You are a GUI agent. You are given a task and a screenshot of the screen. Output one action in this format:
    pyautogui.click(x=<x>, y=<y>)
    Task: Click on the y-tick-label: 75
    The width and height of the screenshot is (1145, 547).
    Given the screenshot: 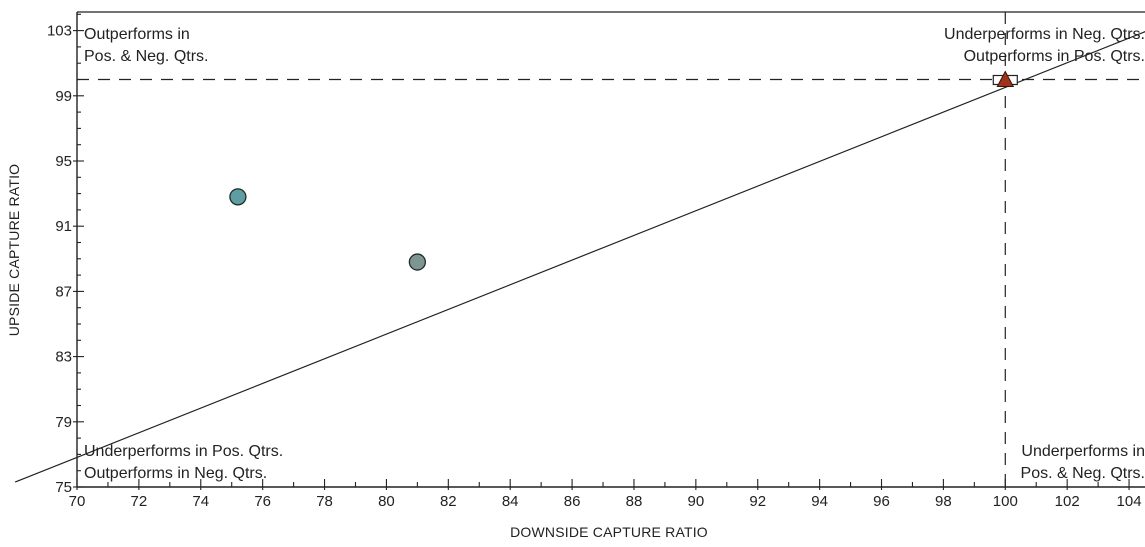 What is the action you would take?
    pyautogui.click(x=63, y=487)
    